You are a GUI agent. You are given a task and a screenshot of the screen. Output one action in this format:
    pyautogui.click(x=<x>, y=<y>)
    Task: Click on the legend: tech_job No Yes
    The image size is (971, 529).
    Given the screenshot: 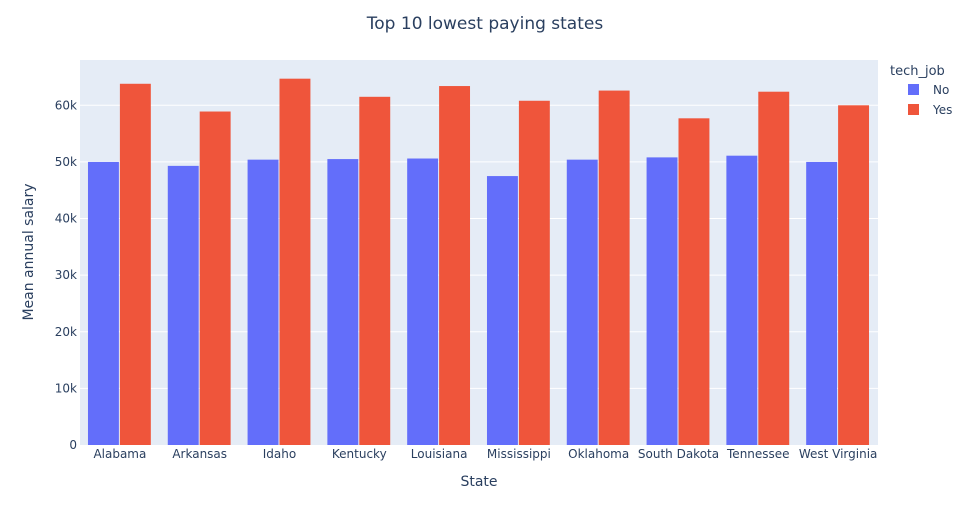 What is the action you would take?
    pyautogui.click(x=921, y=90)
    